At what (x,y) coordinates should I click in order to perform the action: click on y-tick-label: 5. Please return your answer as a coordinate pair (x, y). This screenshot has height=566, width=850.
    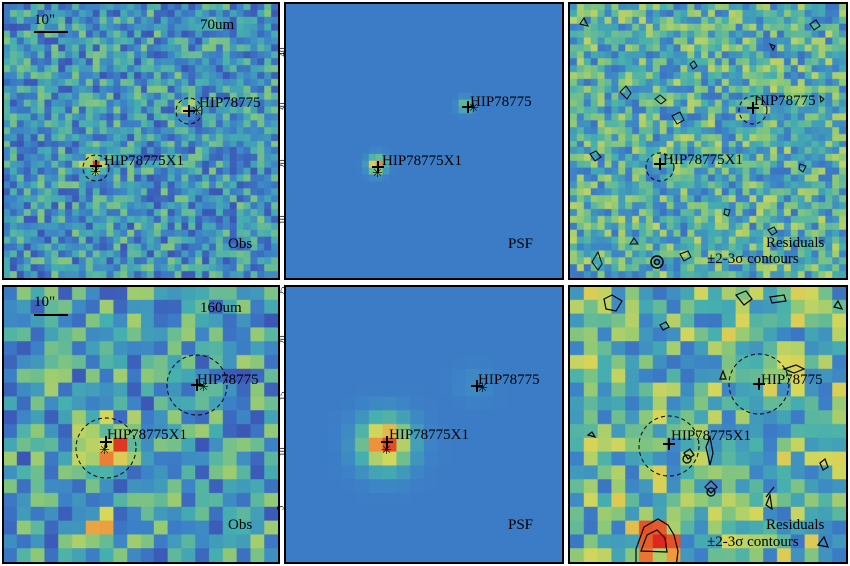
    Looking at the image, I should click on (280, 508).